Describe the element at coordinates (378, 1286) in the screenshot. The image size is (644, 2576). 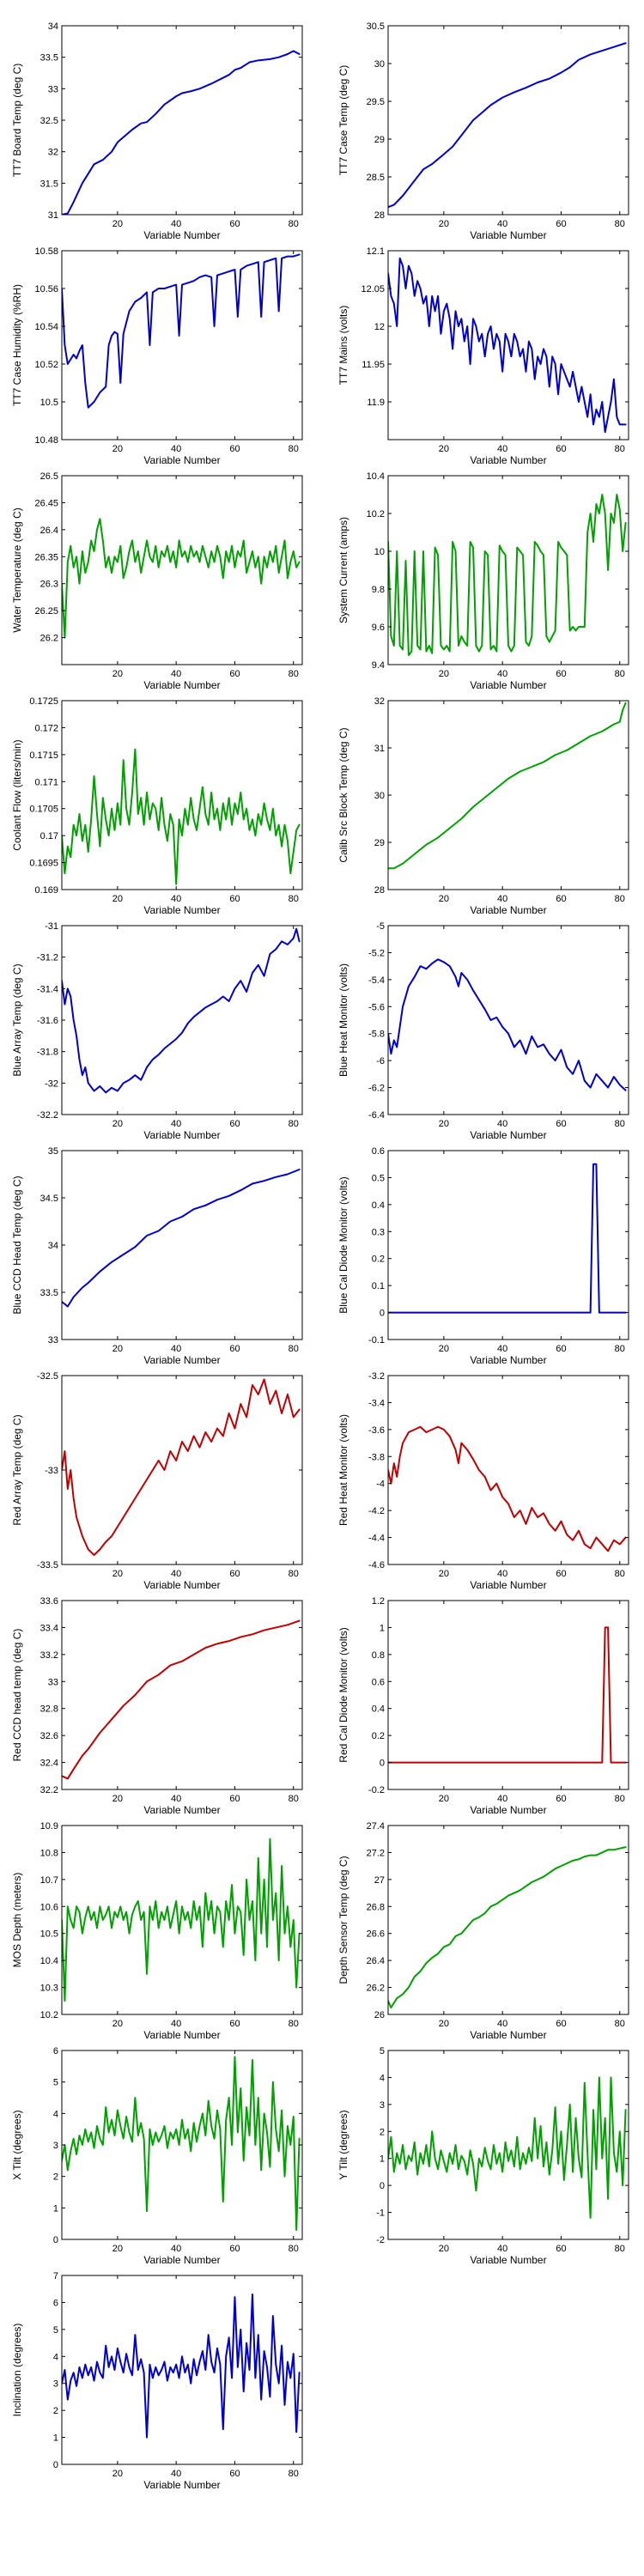
I see `y-tick-label: 0.1` at that location.